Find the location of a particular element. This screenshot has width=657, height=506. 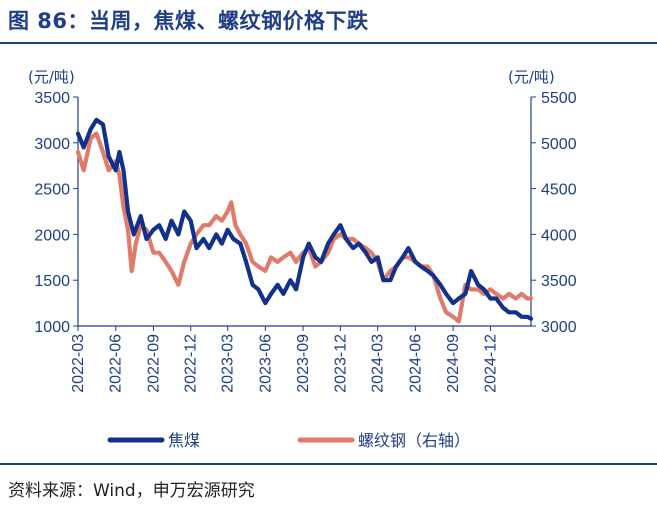

source-note: 资料来源：Wind，申万宏源研究 is located at coordinates (131, 491).